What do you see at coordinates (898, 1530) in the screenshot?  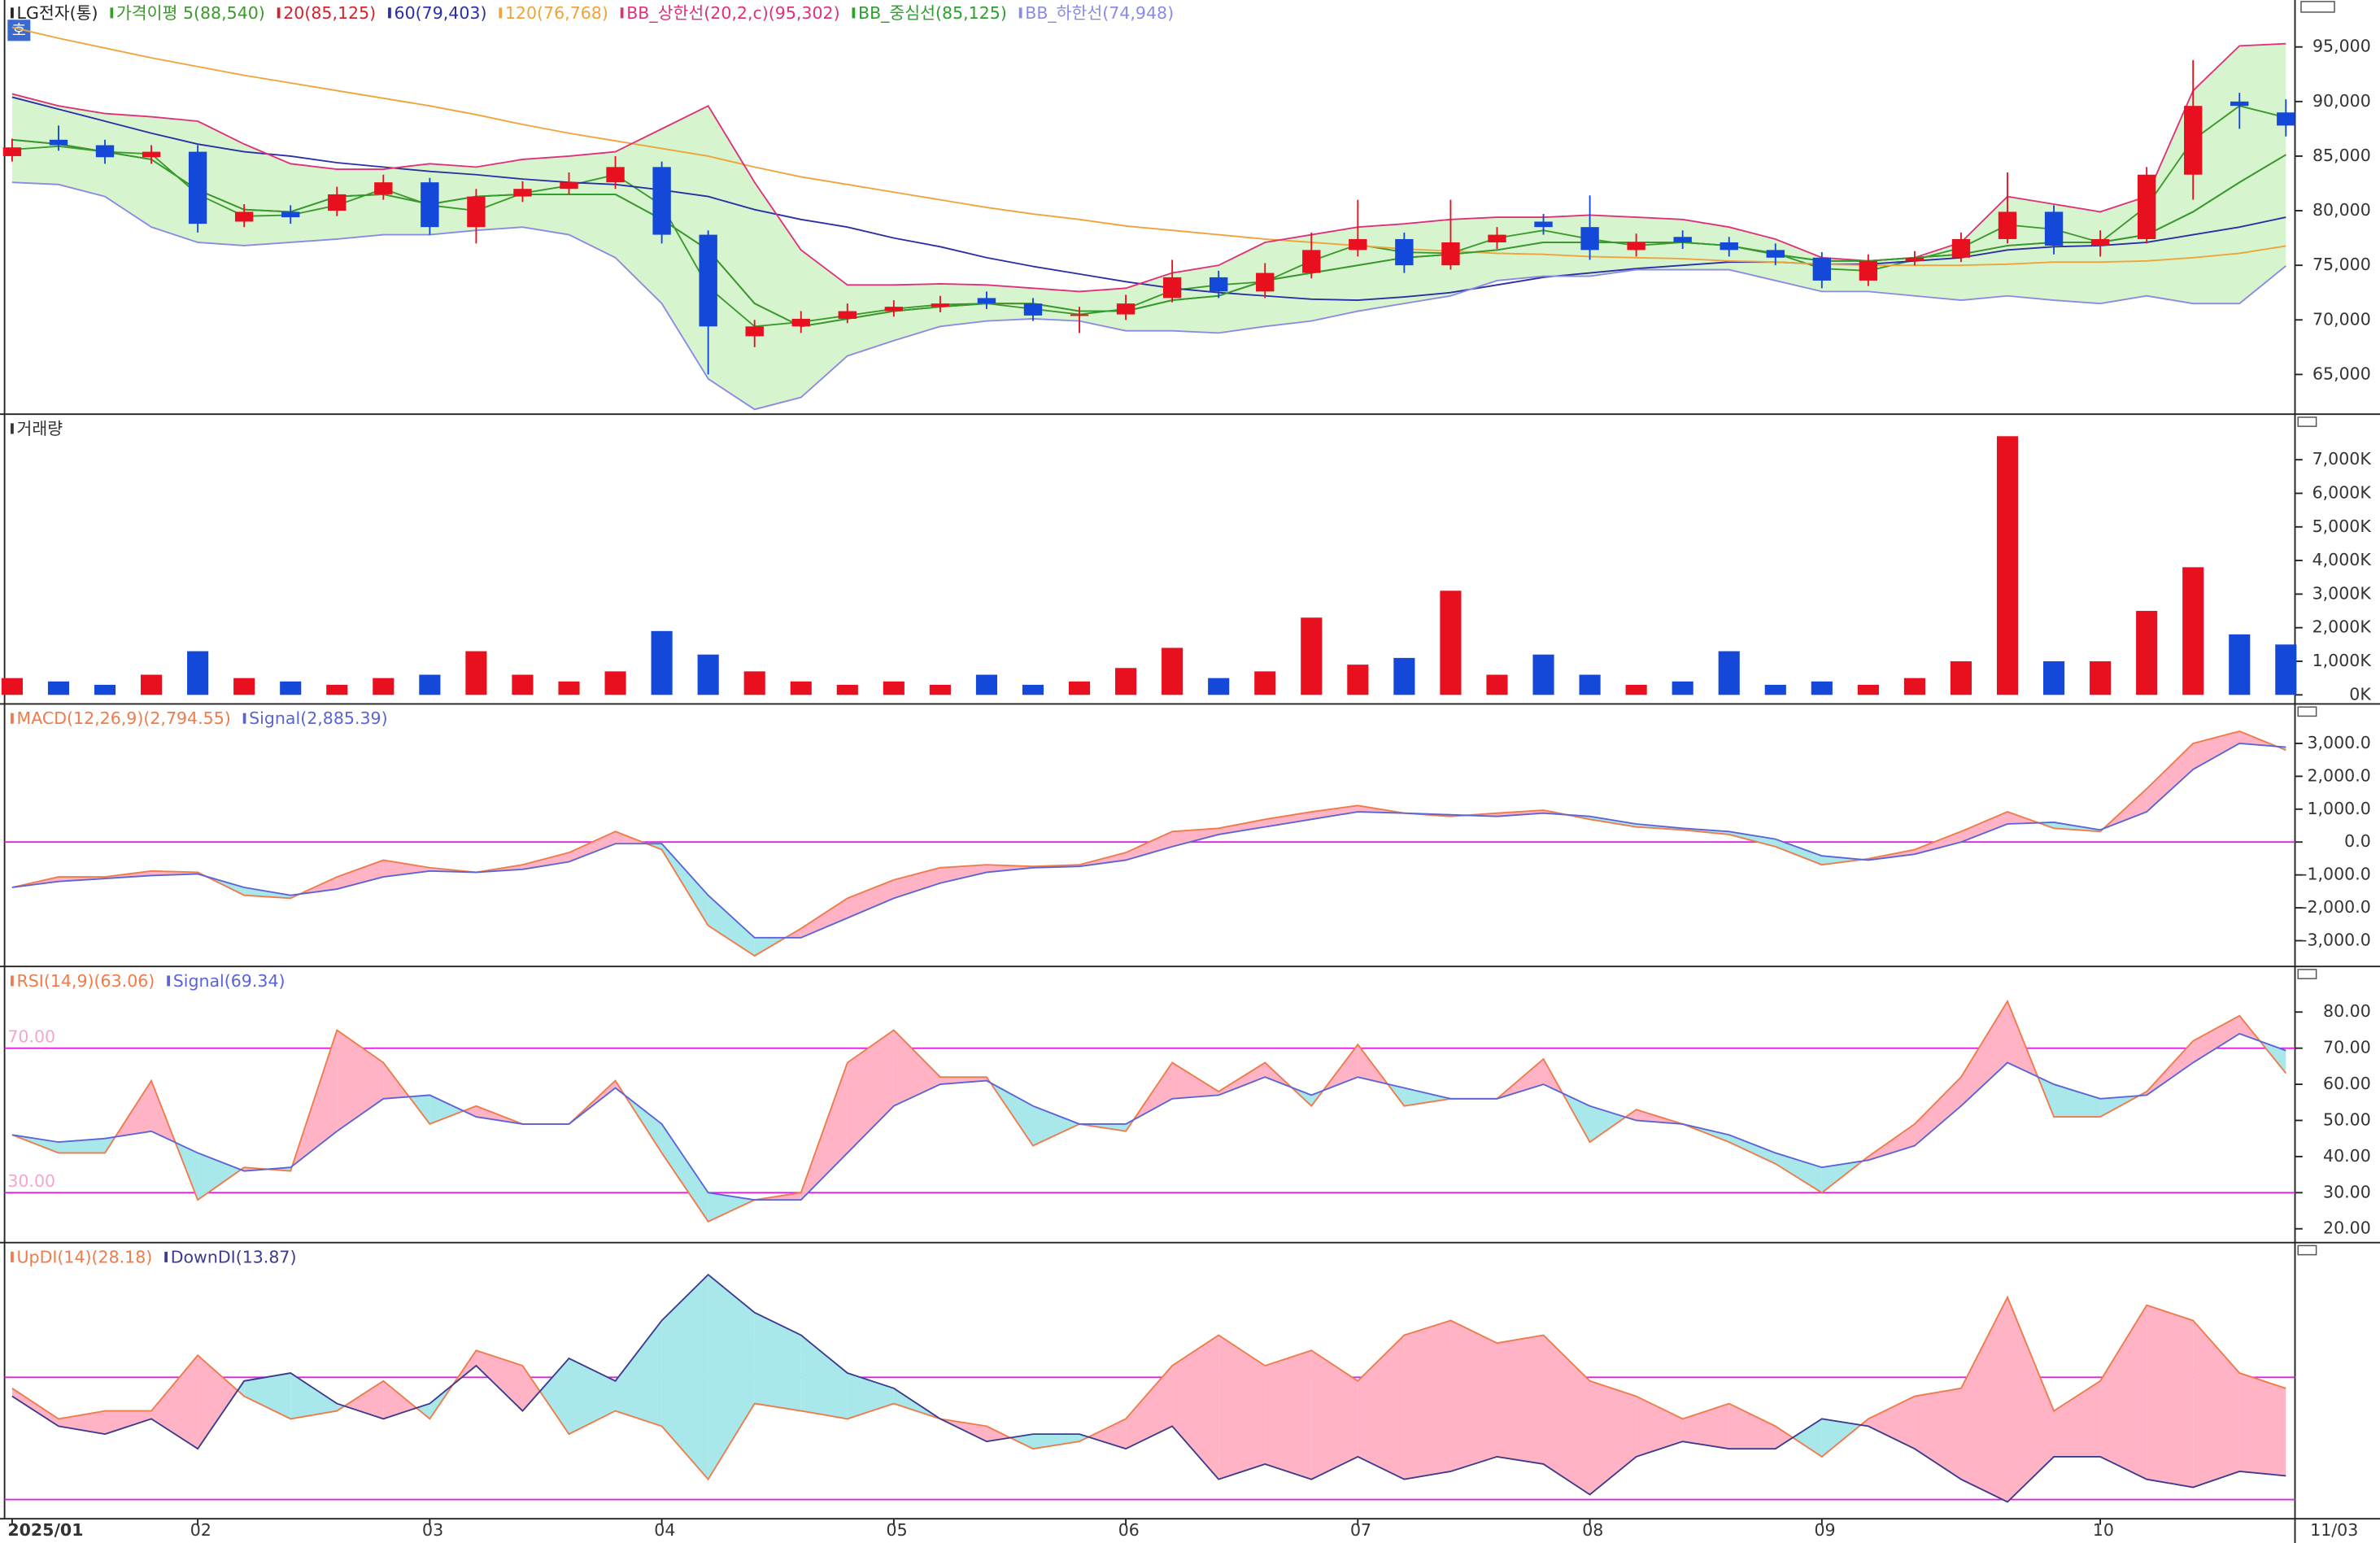 I see `x-tick-label: 05` at bounding box center [898, 1530].